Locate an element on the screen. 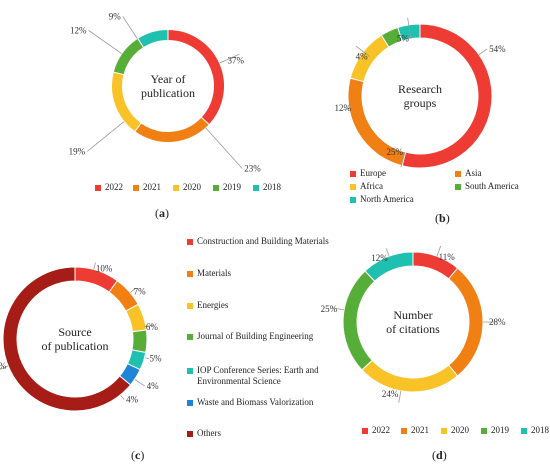  legend-item-north-america: North America is located at coordinates (382, 199).